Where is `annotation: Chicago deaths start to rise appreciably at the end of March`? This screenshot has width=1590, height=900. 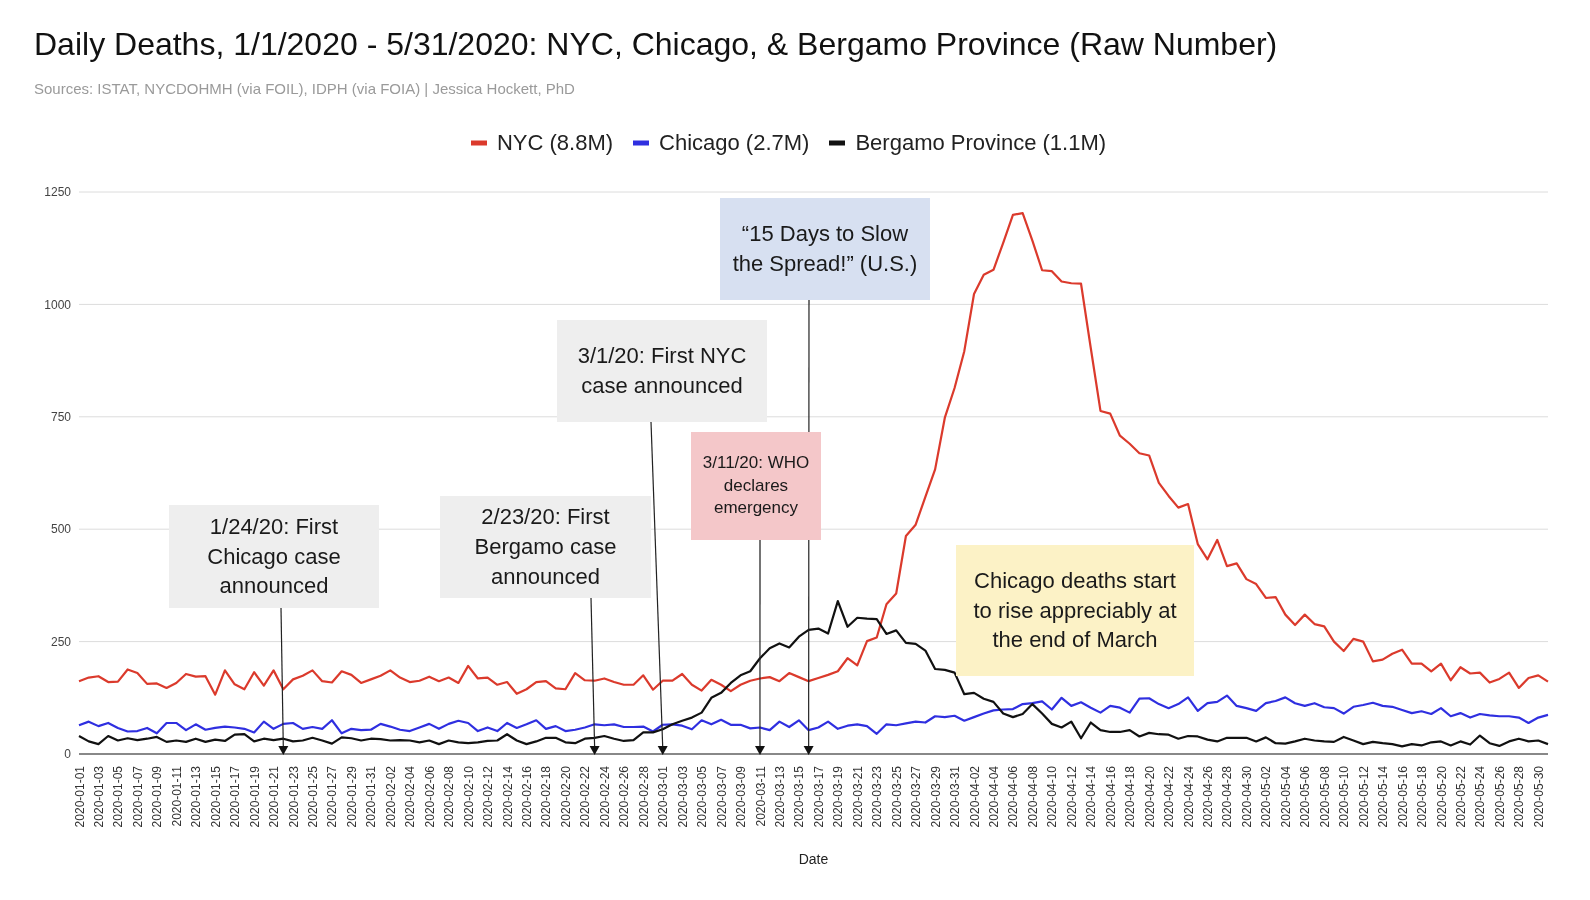
annotation: Chicago deaths start to rise appreciably at the end of March is located at coordinates (1075, 610).